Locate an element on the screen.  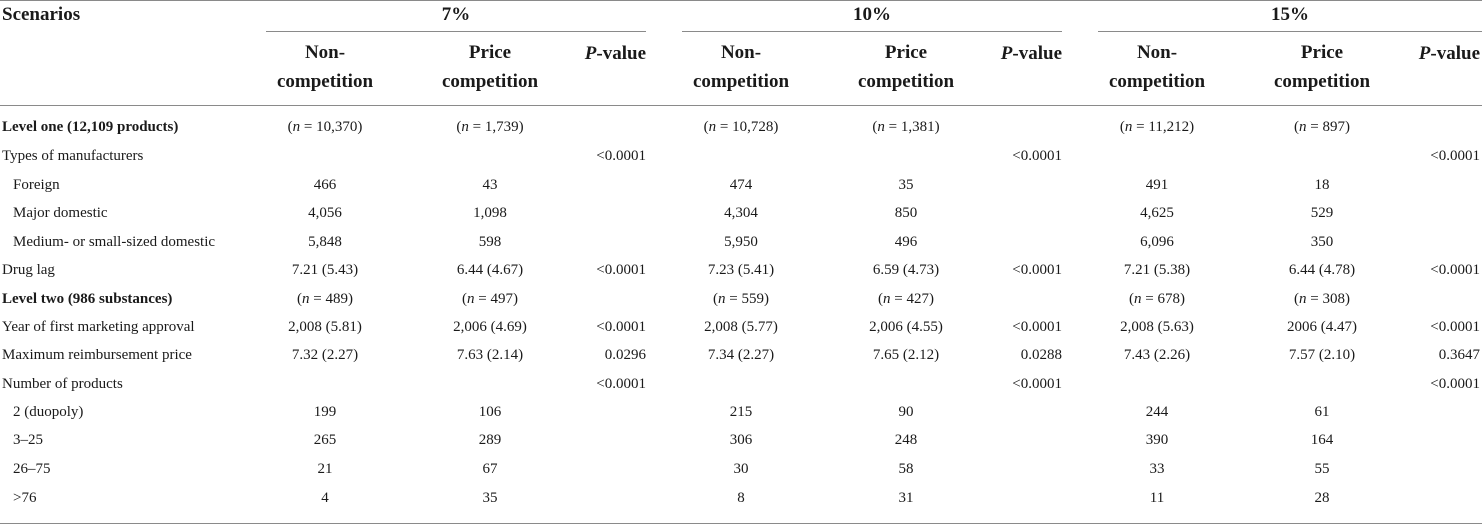
table-cell: (n = 10,370) is located at coordinates (325, 127).